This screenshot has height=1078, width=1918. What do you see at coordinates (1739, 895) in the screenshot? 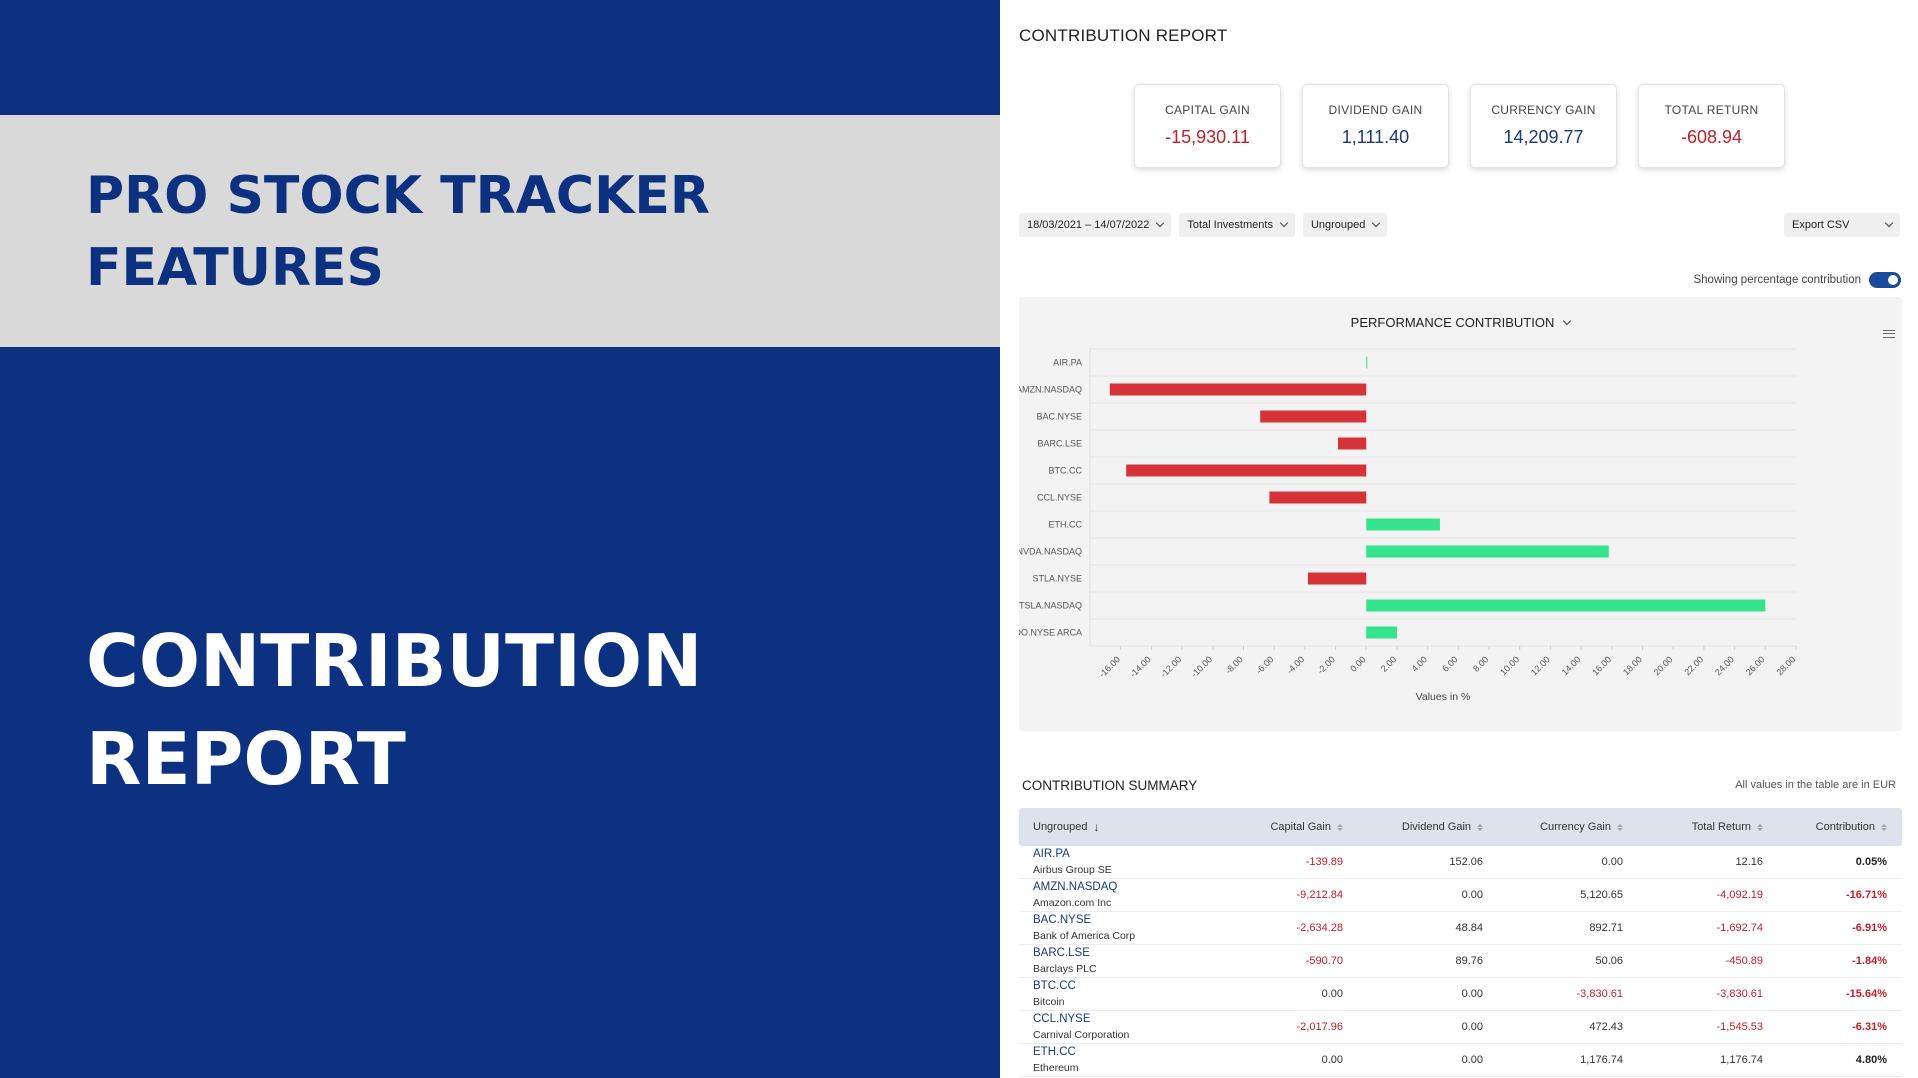
I see `total-cell: -4,092.19` at bounding box center [1739, 895].